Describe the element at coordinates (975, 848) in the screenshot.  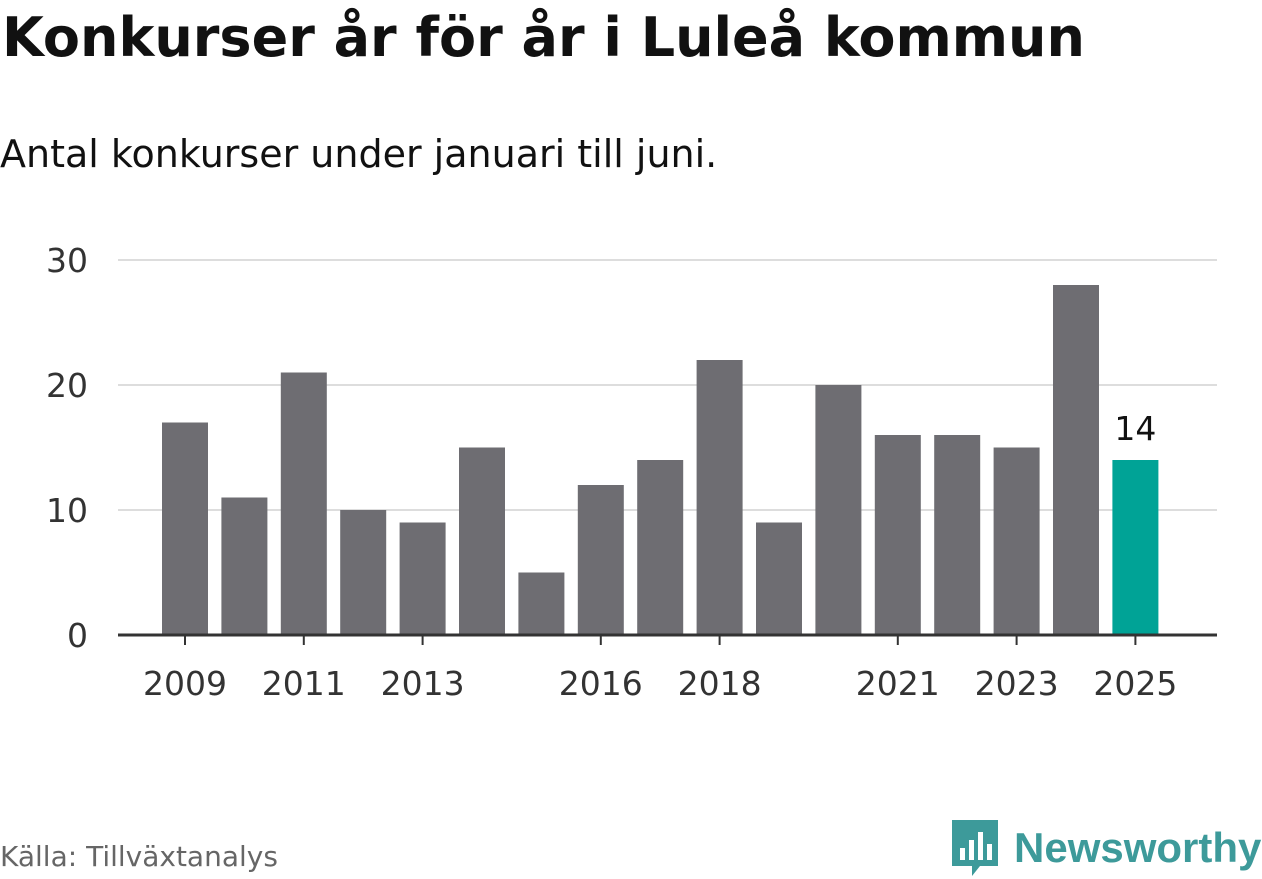
I see `bar-chart-speech-bubble-icon` at that location.